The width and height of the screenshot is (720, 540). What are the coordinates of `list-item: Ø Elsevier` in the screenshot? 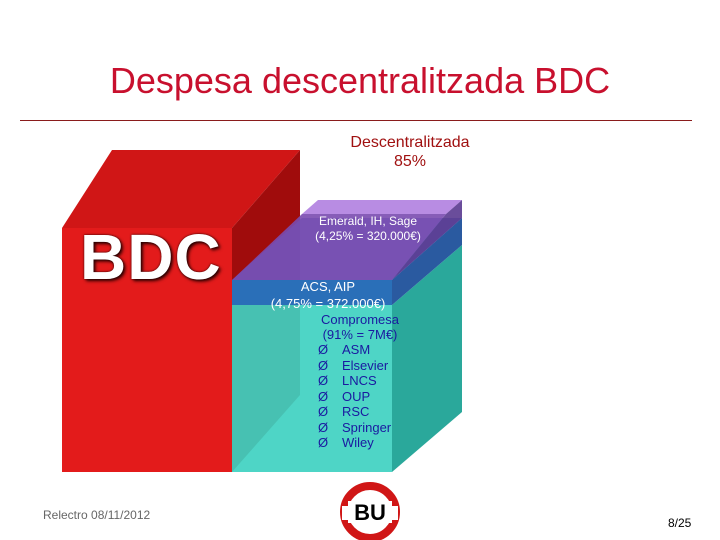 It's located at (368, 366).